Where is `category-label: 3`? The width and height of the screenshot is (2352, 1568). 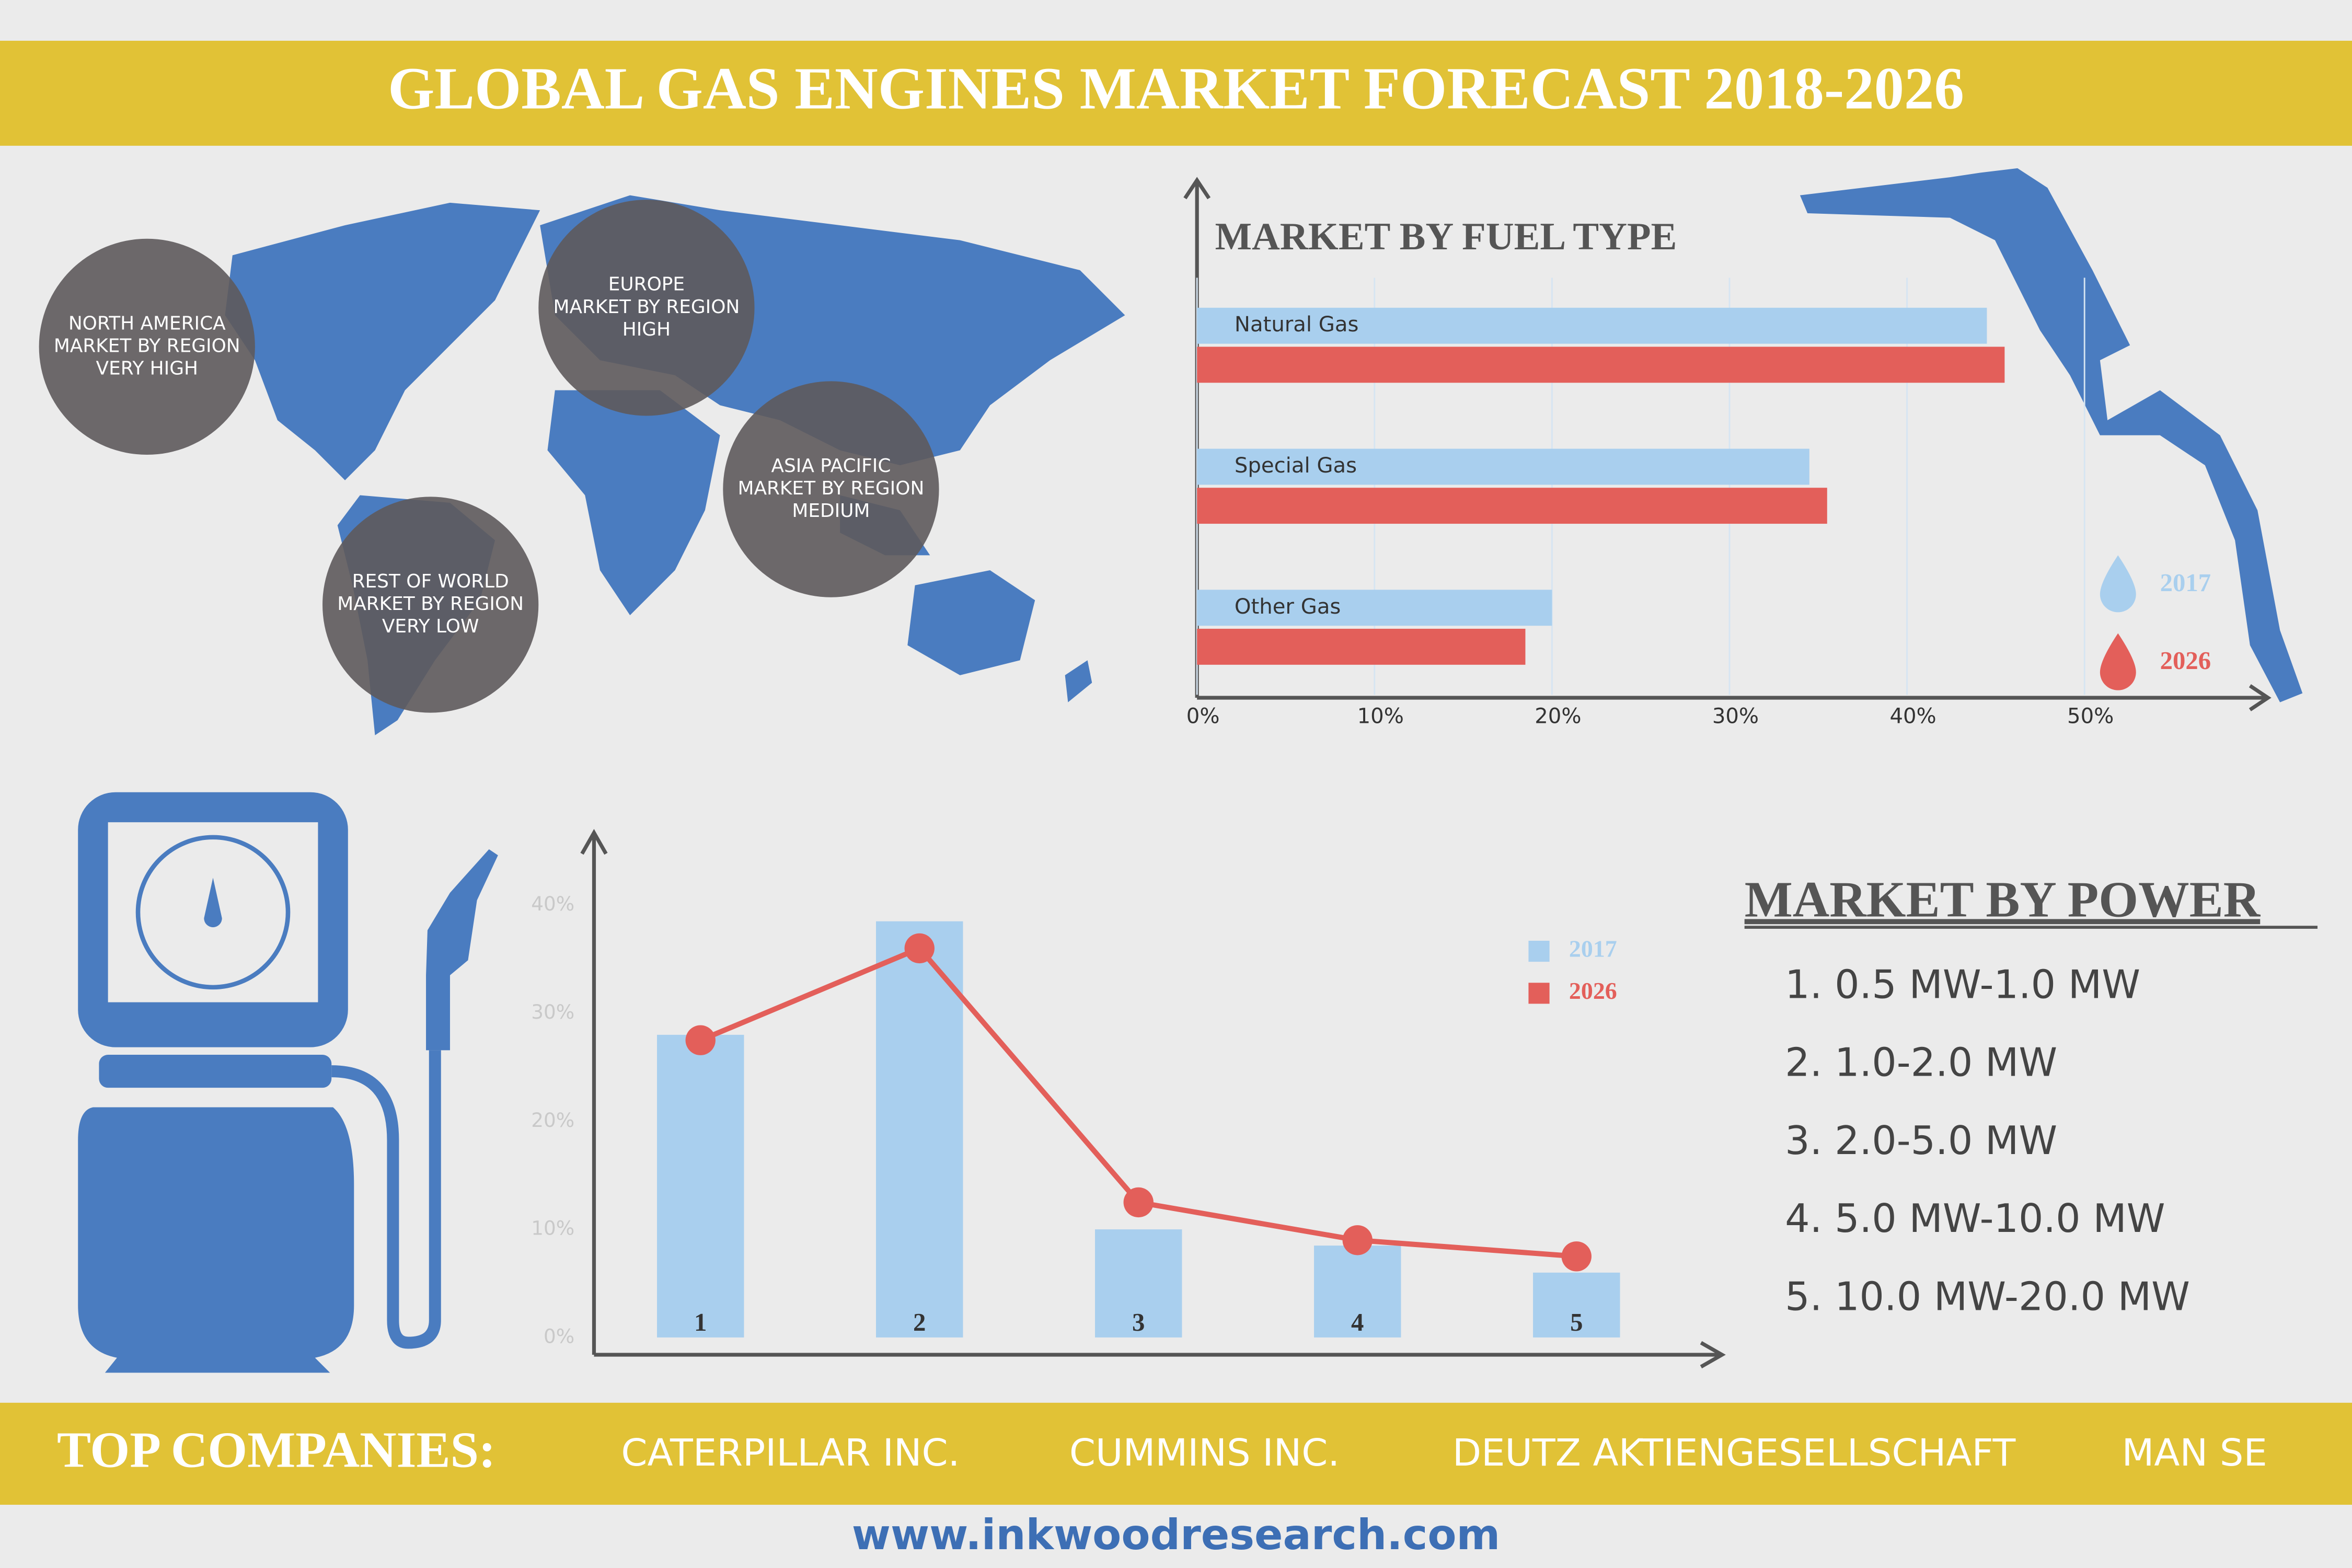 category-label: 3 is located at coordinates (1138, 1322).